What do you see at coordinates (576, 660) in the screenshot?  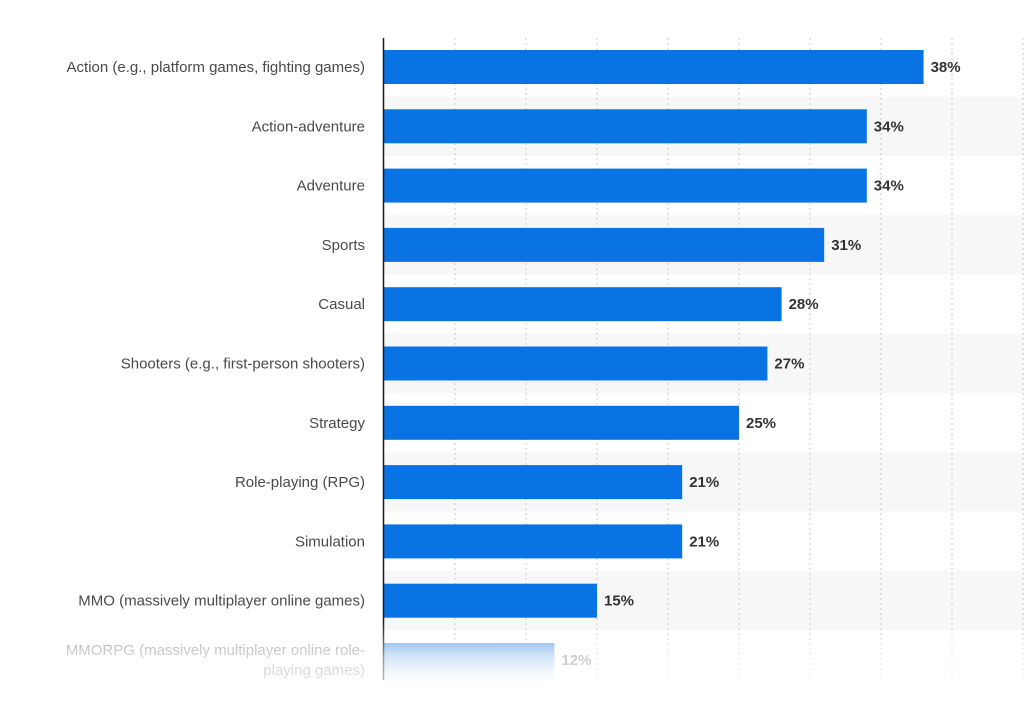 I see `value-label: 12%` at bounding box center [576, 660].